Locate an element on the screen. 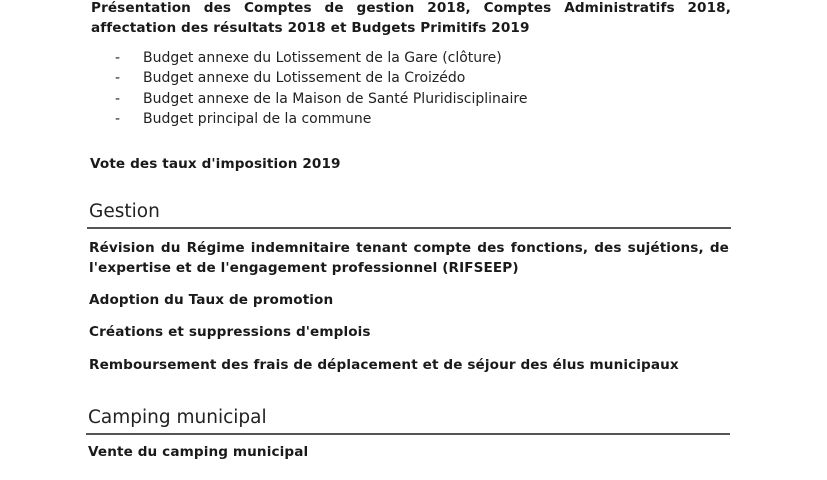  gestion-item: Créations et suppressions d'emplois is located at coordinates (230, 332).